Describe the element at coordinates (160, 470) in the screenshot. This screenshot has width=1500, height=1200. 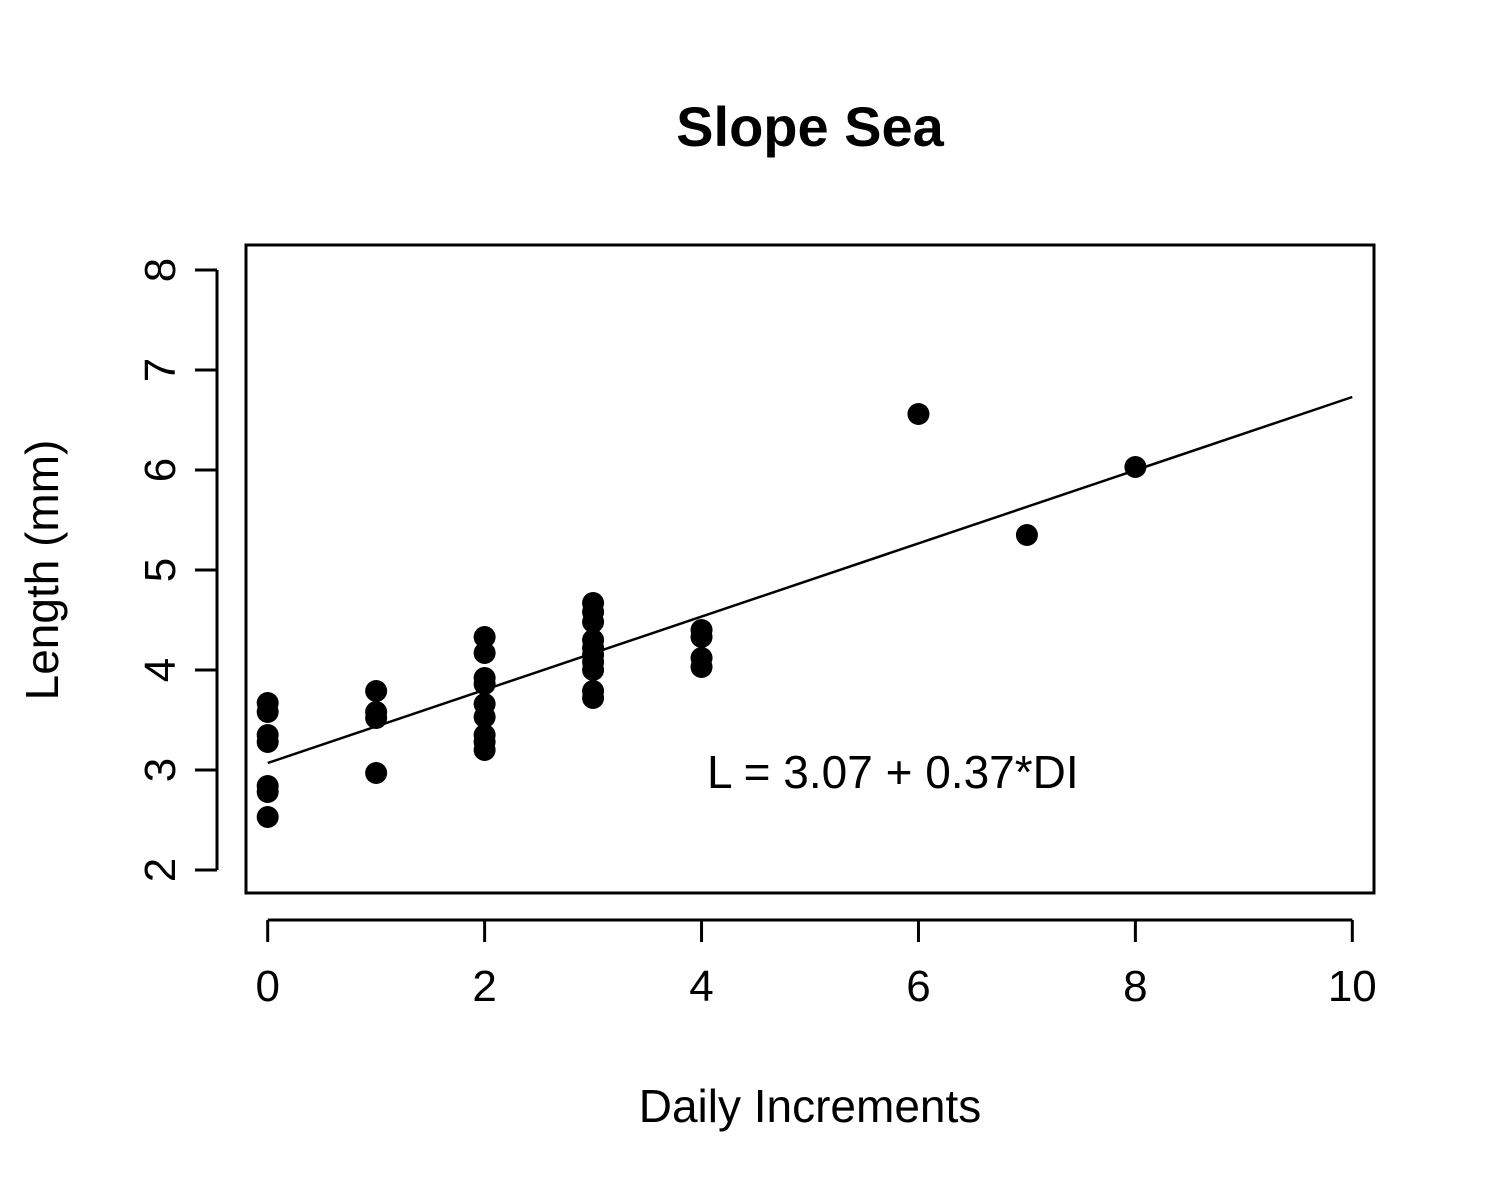
I see `y-tick-label: 6` at that location.